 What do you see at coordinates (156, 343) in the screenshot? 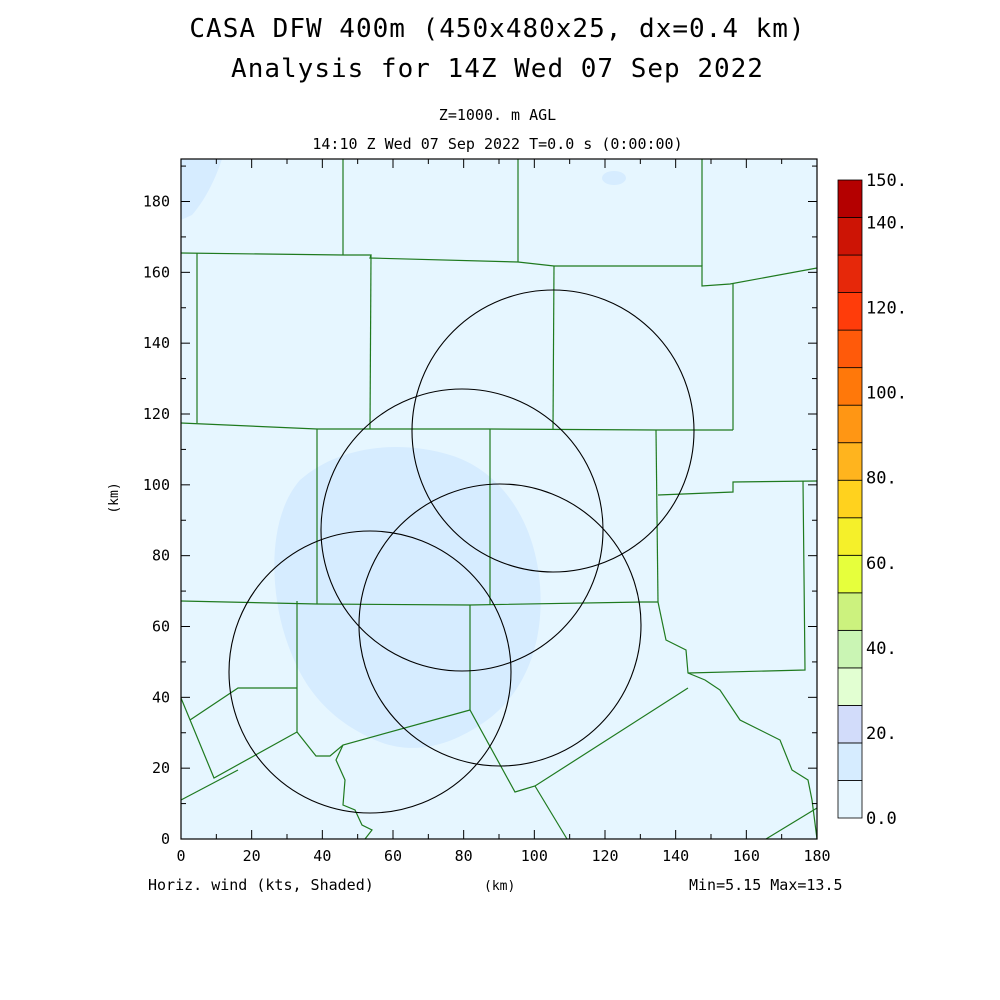
I see `y-tick-label: 140` at bounding box center [156, 343].